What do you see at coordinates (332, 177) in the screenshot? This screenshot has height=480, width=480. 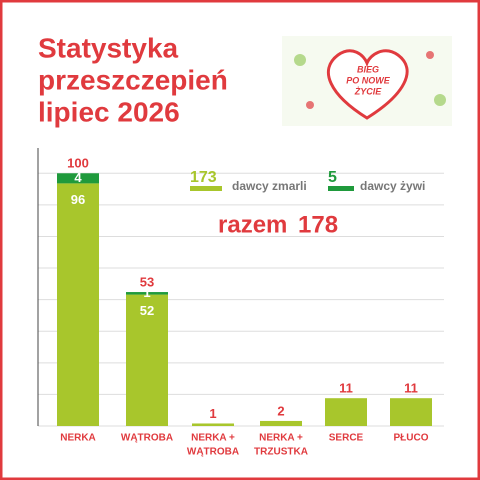 I see `legend-total: 5` at bounding box center [332, 177].